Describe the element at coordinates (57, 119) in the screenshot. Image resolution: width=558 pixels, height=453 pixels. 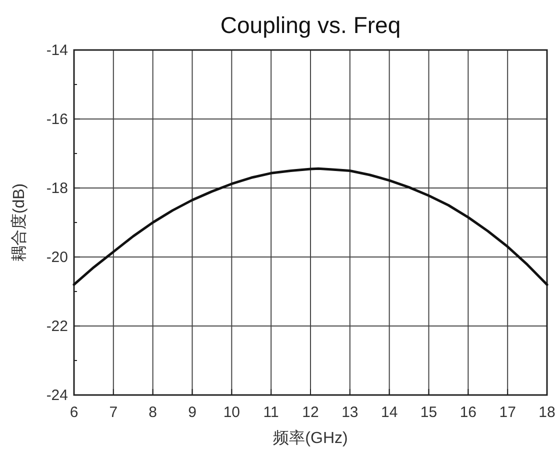
I see `y-tick-label: -16` at that location.